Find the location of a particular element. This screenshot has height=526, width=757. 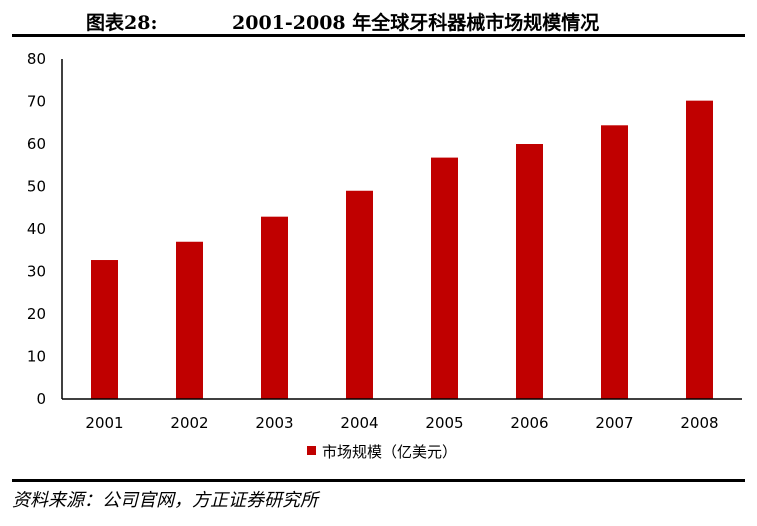

x-axis-ticks: 2001 2002 2003 2004 2005 2006 2007 2008 is located at coordinates (401, 423).